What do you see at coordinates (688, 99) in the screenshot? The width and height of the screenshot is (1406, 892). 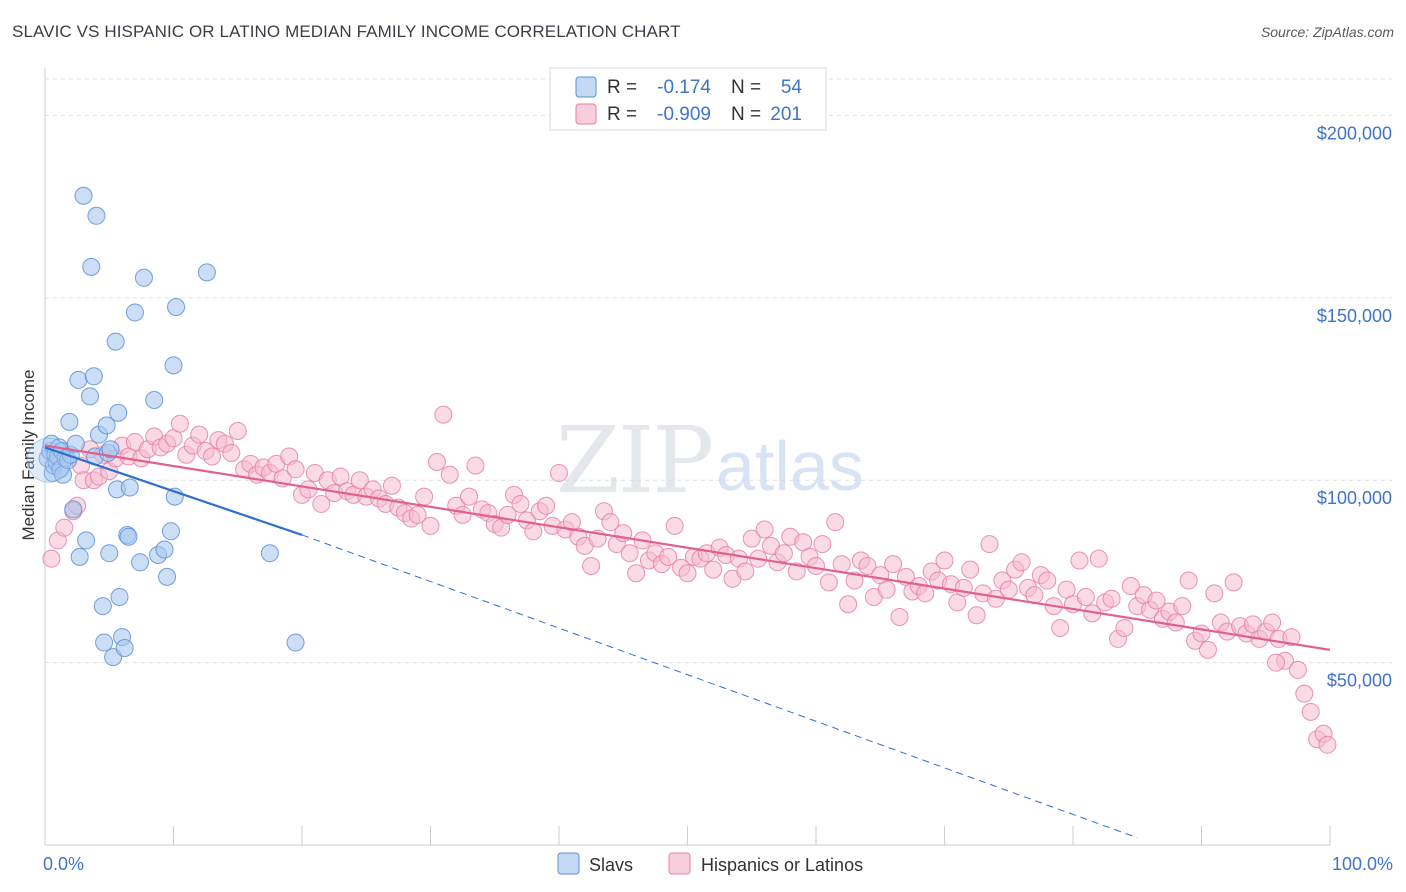 I see `legend: R = -0.174 N = 54 R = -0.909 N = 201` at bounding box center [688, 99].